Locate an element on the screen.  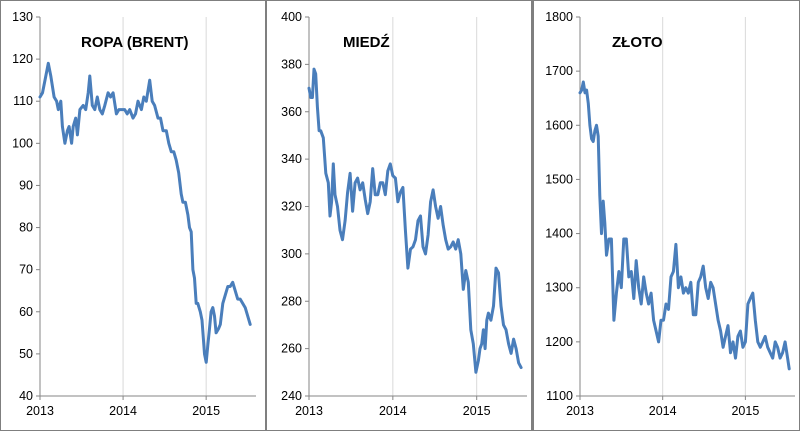
y-tick-label: 240 is located at coordinates (291, 396).